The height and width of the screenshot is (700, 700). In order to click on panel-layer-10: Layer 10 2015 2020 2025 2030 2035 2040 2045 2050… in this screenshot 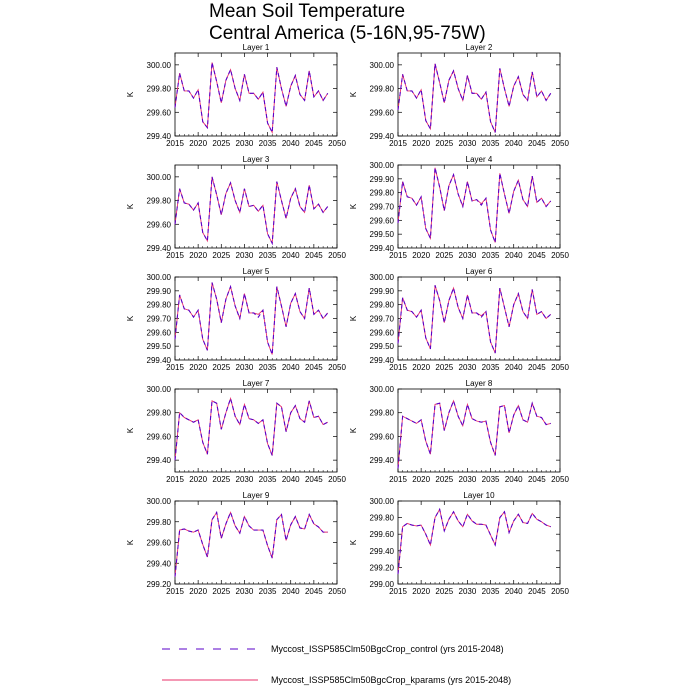, I will do `click(459, 543)`.